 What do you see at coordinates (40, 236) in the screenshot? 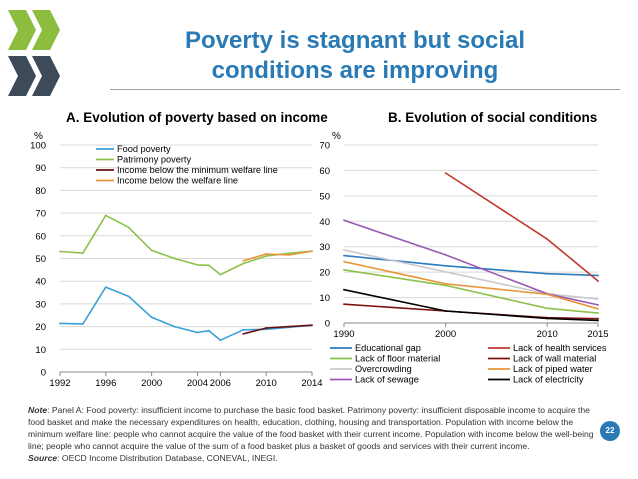
I see `chart-a-y-tick-label-60: 60` at bounding box center [40, 236].